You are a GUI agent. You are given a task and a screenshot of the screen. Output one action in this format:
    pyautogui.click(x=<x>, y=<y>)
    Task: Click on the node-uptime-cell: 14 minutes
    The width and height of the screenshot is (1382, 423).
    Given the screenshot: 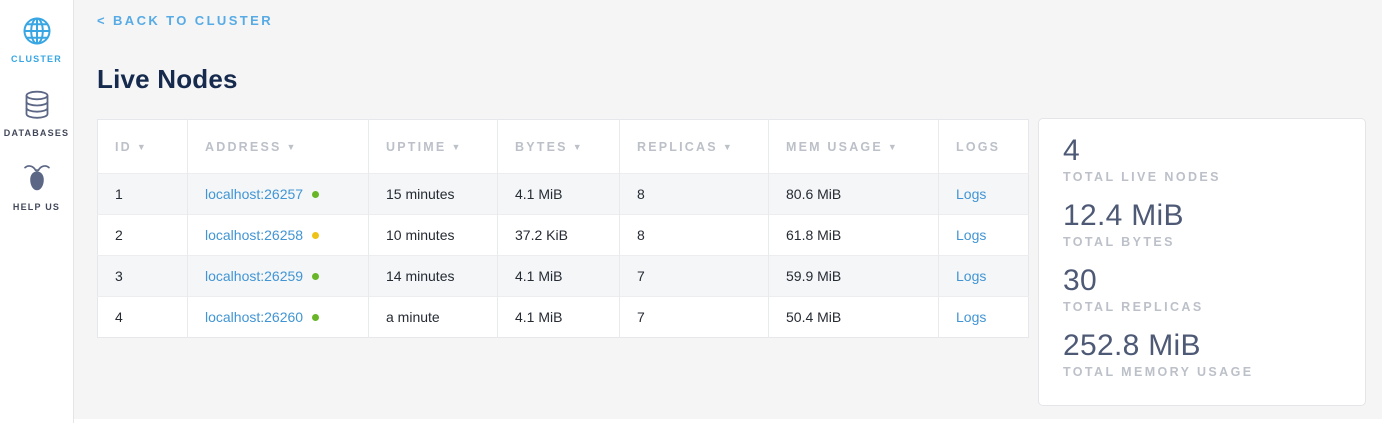 What is the action you would take?
    pyautogui.click(x=433, y=276)
    